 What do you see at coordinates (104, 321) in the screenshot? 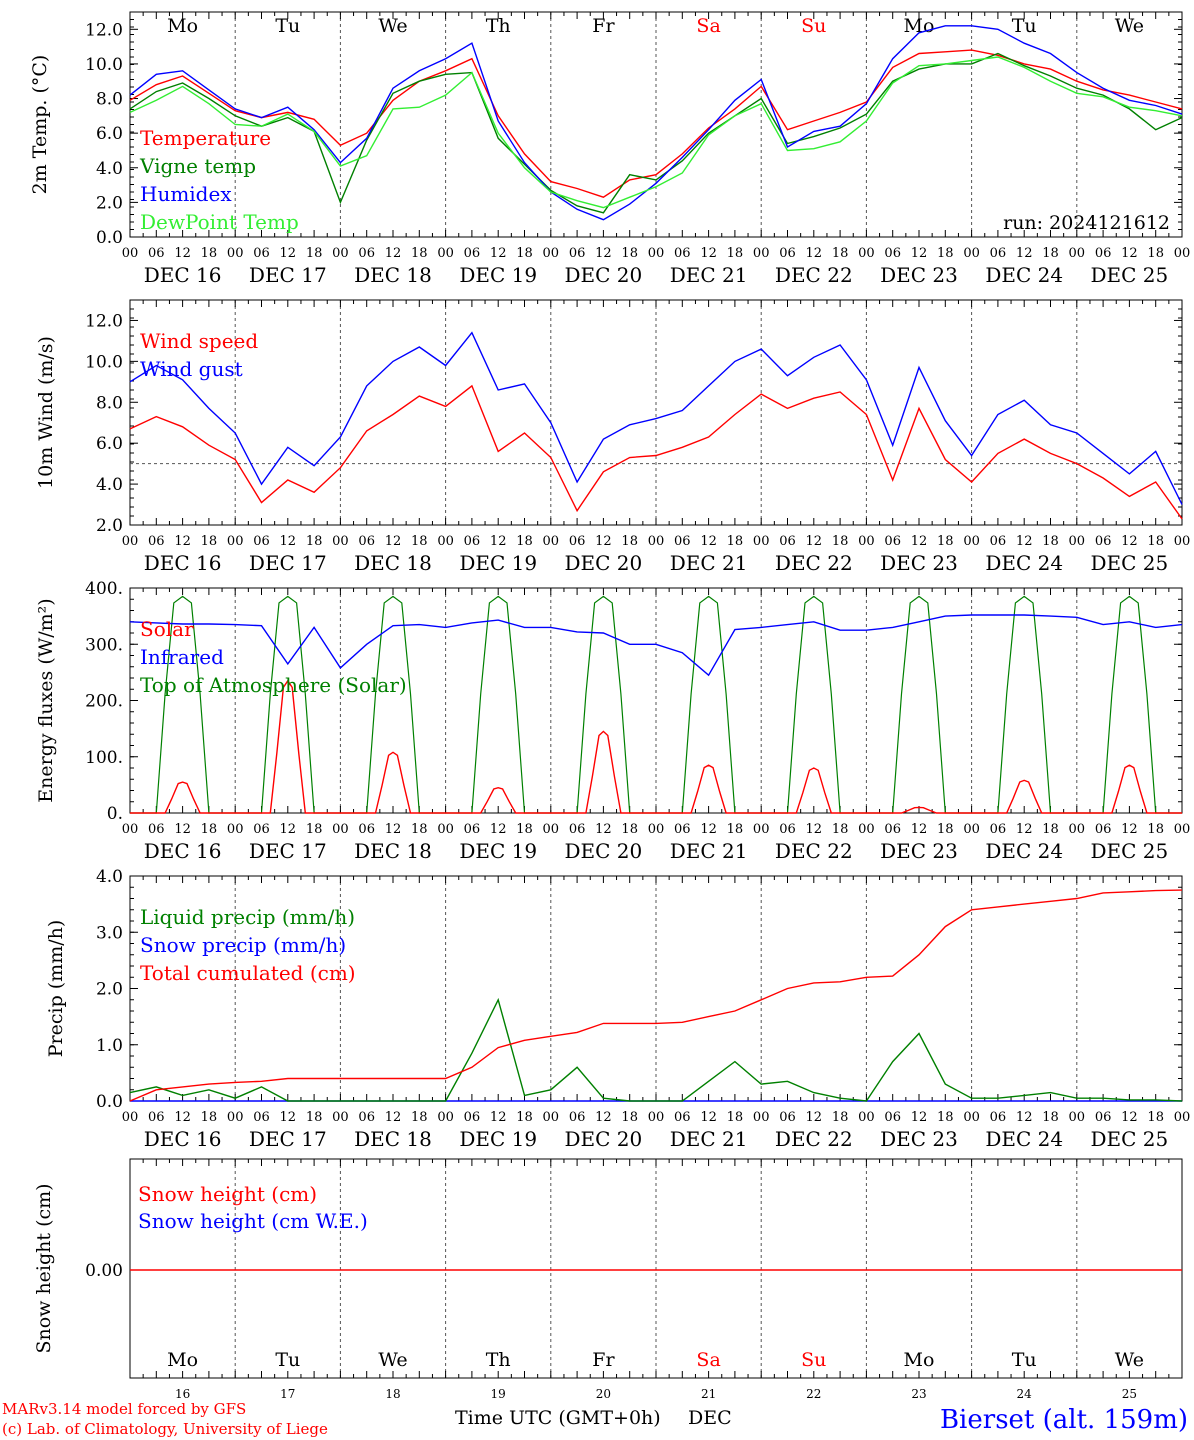
I see `y-tick-label: 12.0` at bounding box center [104, 321].